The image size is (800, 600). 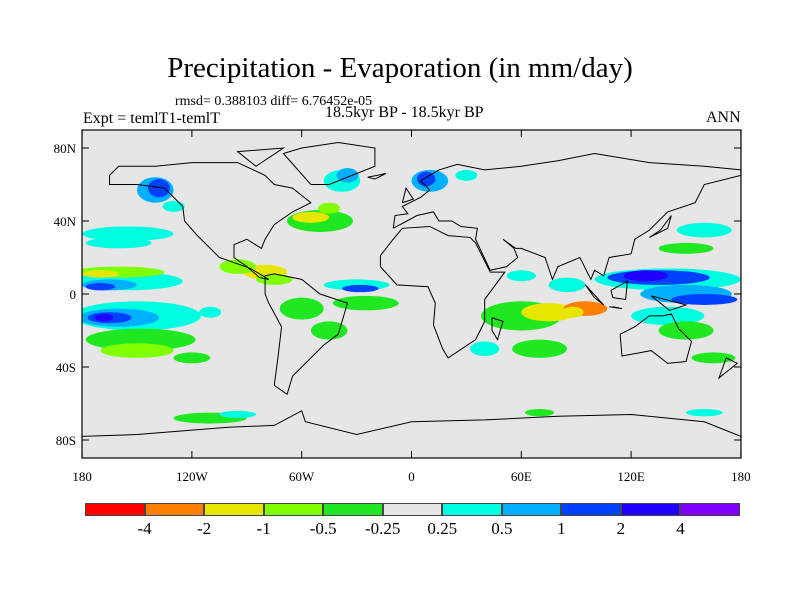 I want to click on experiment-label: Expt = temlT1-temlT, so click(x=151, y=118).